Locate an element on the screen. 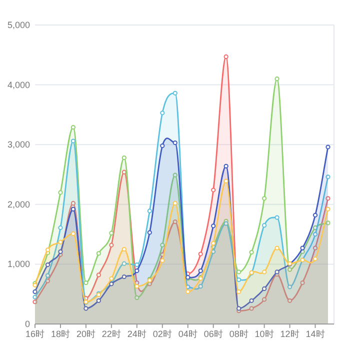 The width and height of the screenshot is (350, 350). x-tick-label: 10时 is located at coordinates (264, 334).